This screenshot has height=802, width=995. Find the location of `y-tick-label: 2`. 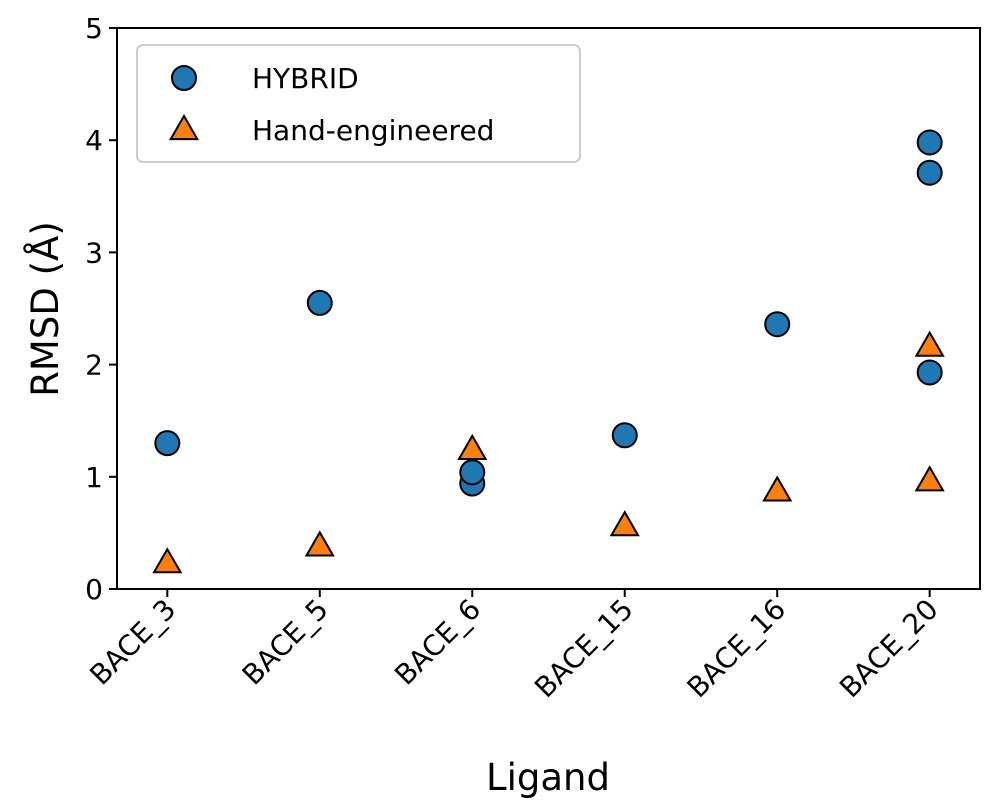

y-tick-label: 2 is located at coordinates (94, 365).